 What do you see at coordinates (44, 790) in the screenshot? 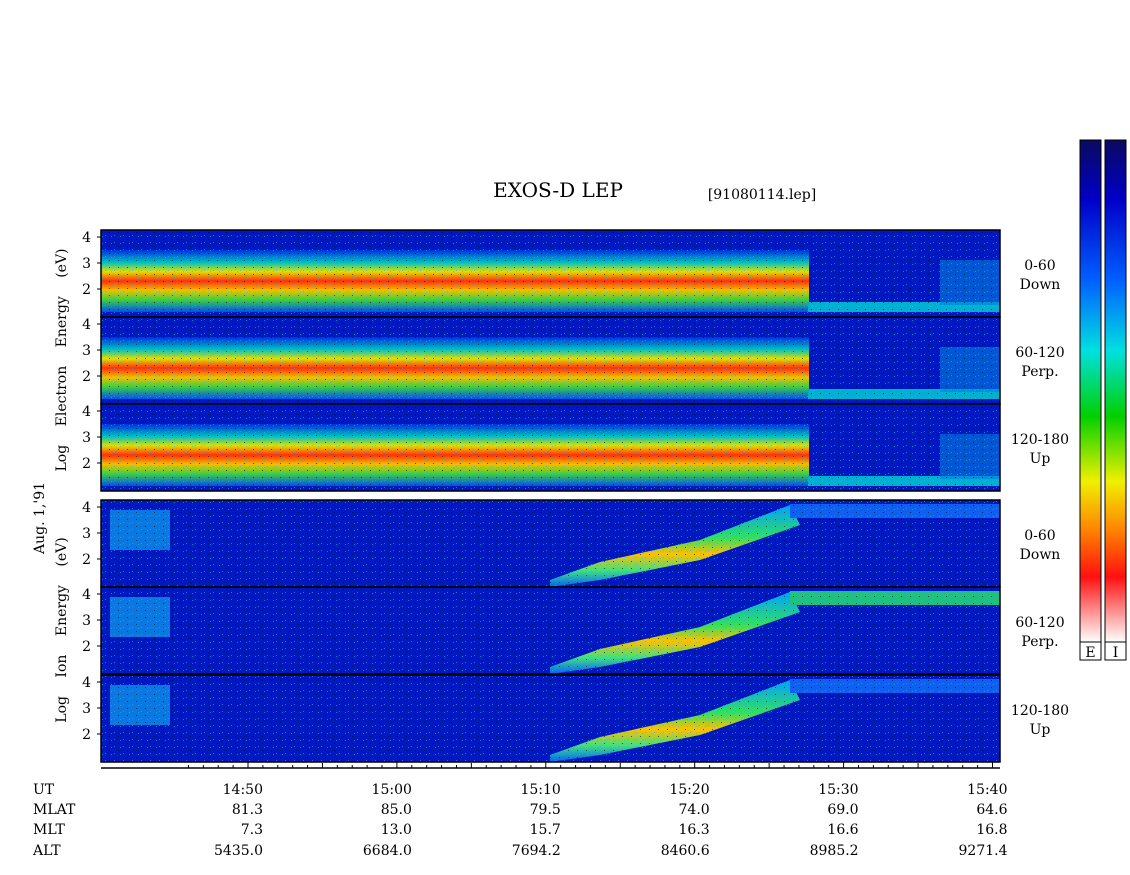
I see `orbit-row-label: UT` at bounding box center [44, 790].